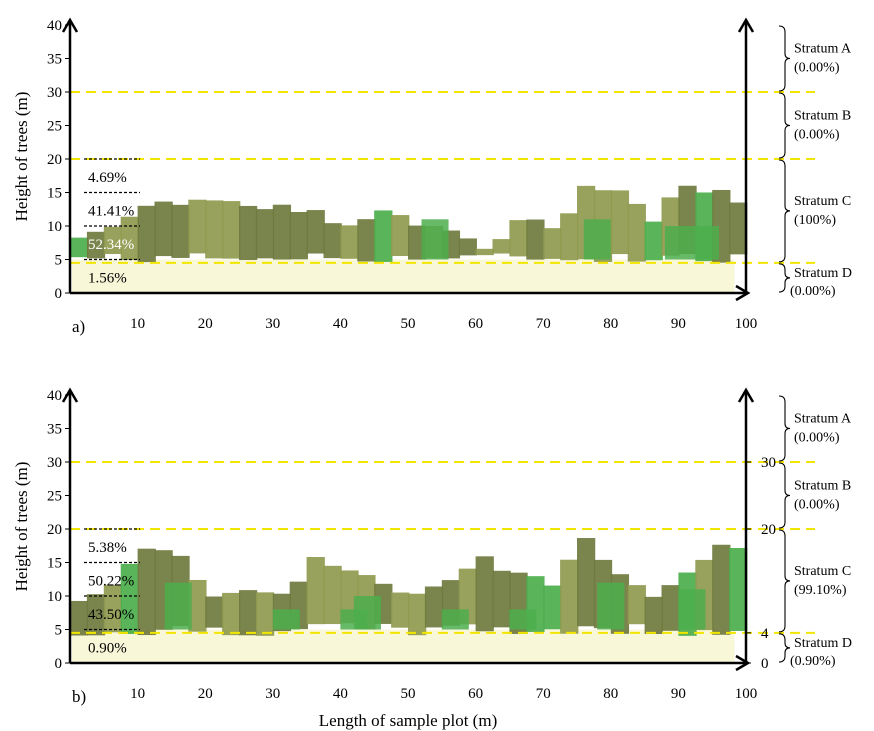 The width and height of the screenshot is (874, 731). Describe the element at coordinates (820, 590) in the screenshot. I see `stratum-value: (99.10%)` at that location.